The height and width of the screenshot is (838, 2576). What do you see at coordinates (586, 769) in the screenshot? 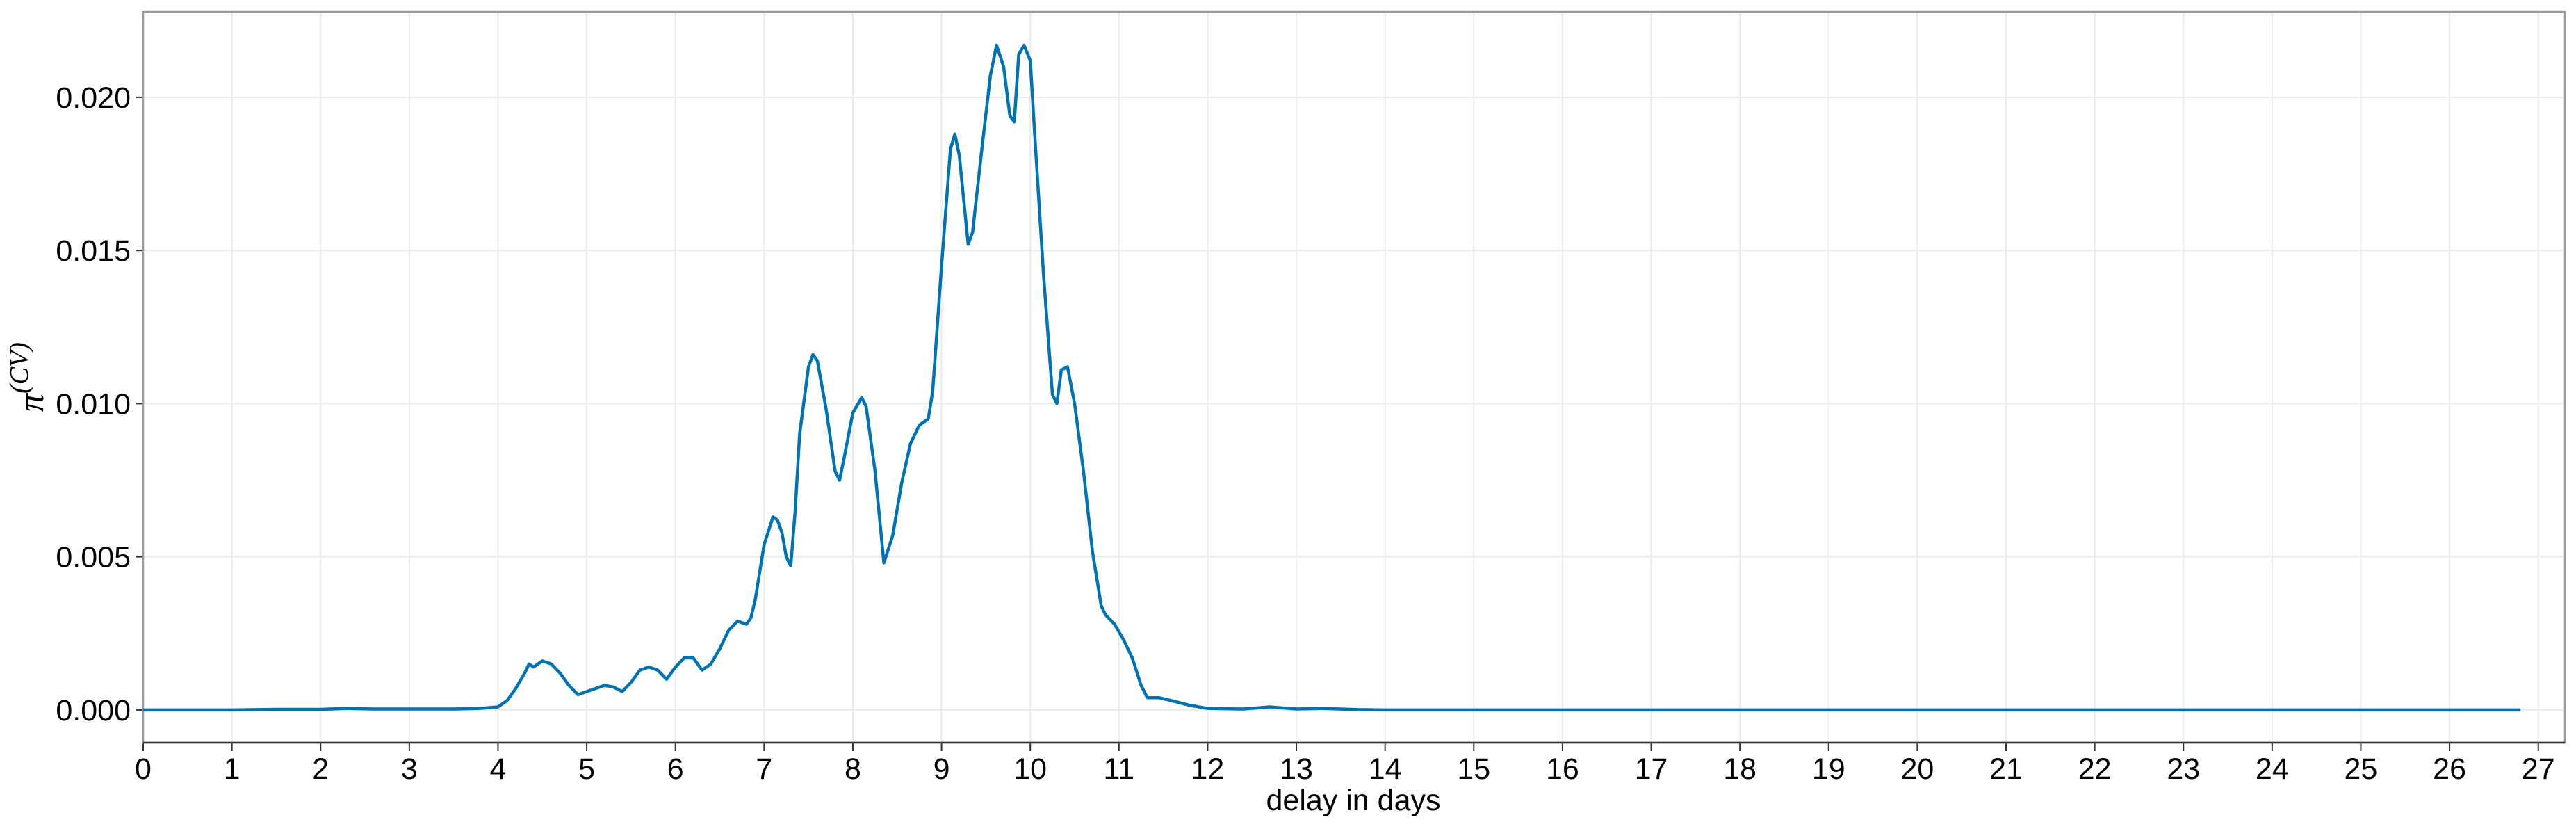
I see `x-tick-label: 5` at bounding box center [586, 769].